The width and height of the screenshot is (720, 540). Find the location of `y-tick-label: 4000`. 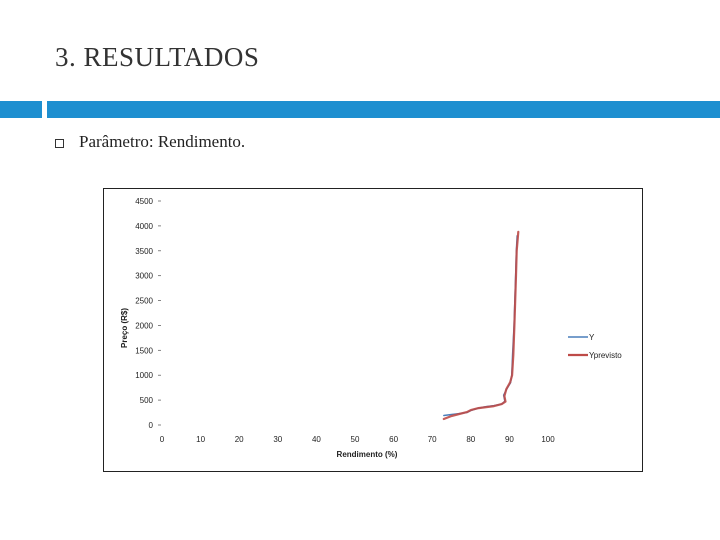

y-tick-label: 4000 is located at coordinates (144, 226).